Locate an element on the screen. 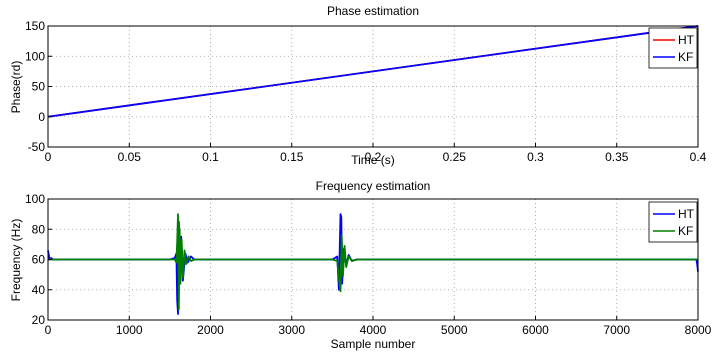  phase-y-tick-label-3: 100 is located at coordinates (35, 56).